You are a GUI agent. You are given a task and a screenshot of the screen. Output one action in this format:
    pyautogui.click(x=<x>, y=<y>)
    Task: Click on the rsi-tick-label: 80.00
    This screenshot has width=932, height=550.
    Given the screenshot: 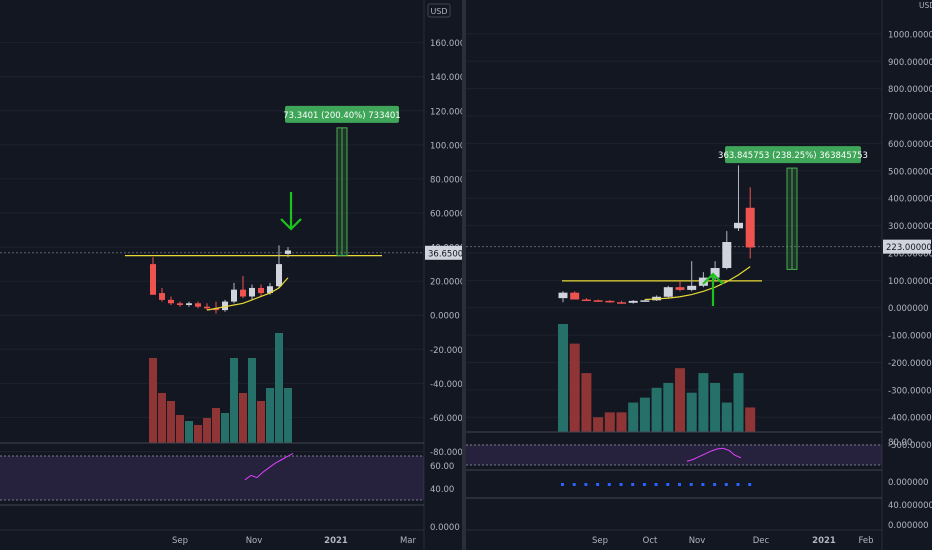 What is the action you would take?
    pyautogui.click(x=900, y=443)
    